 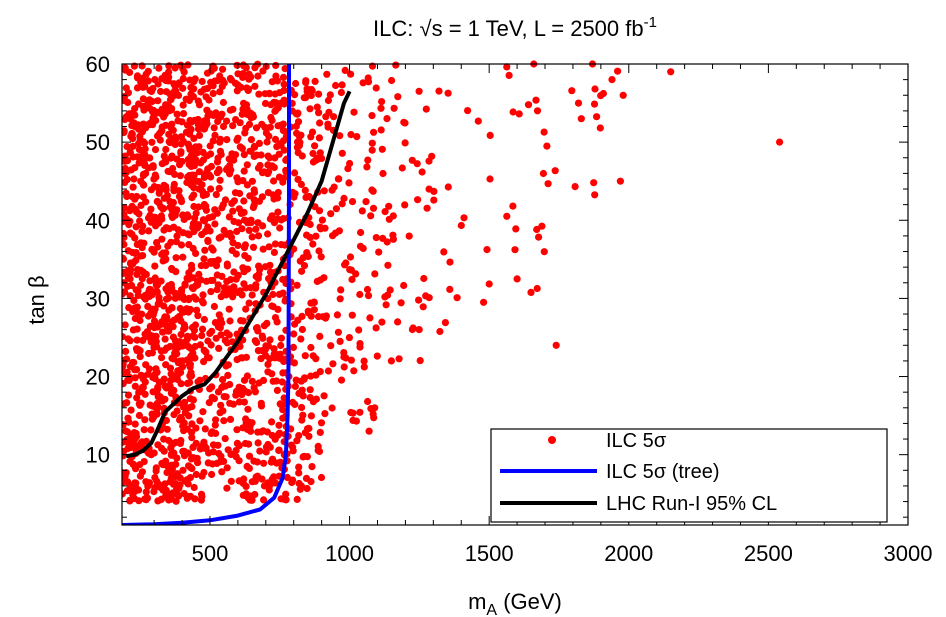 What do you see at coordinates (628, 553) in the screenshot?
I see `x-tick-label: 2000` at bounding box center [628, 553].